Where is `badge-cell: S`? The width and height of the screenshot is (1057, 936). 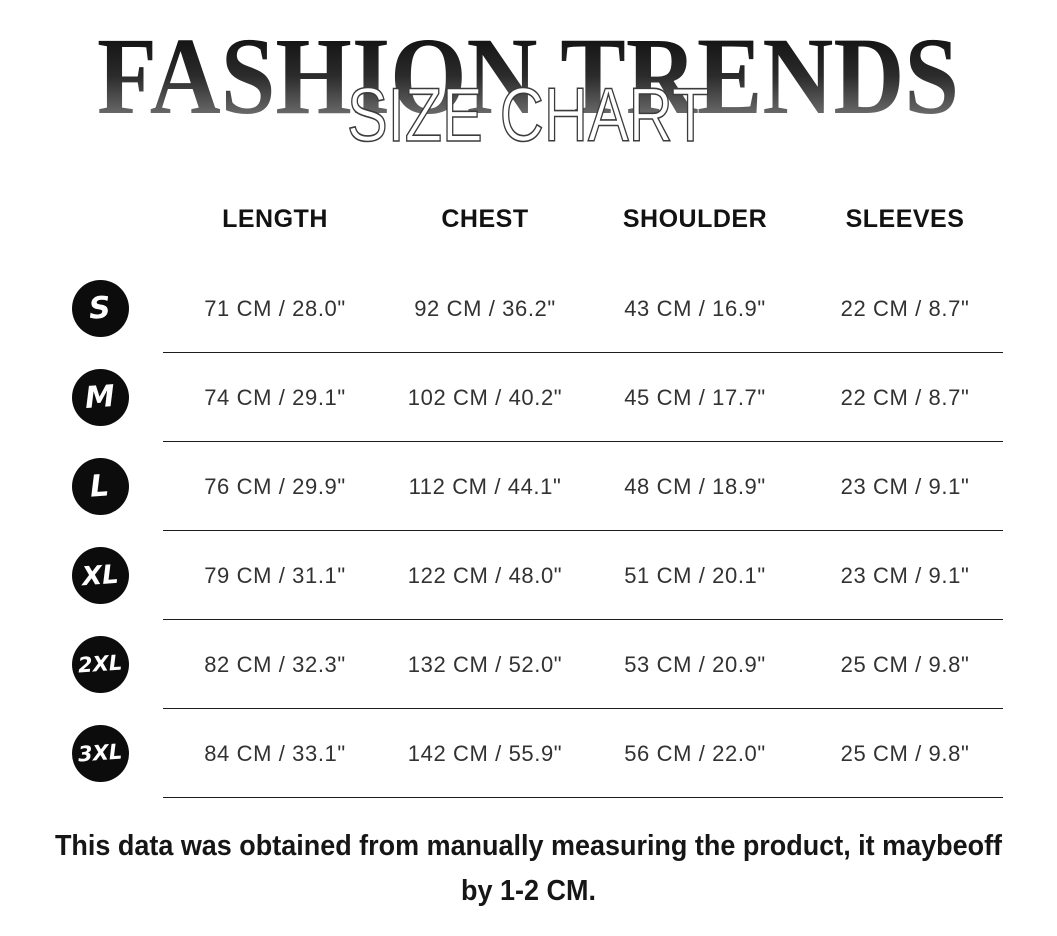 badge-cell: S is located at coordinates (100, 308).